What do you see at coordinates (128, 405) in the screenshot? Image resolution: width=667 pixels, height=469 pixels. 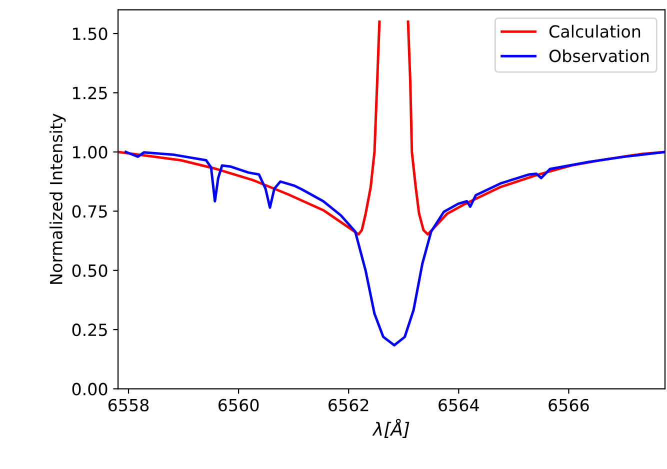 I see `x-tick-label: 6558` at bounding box center [128, 405].